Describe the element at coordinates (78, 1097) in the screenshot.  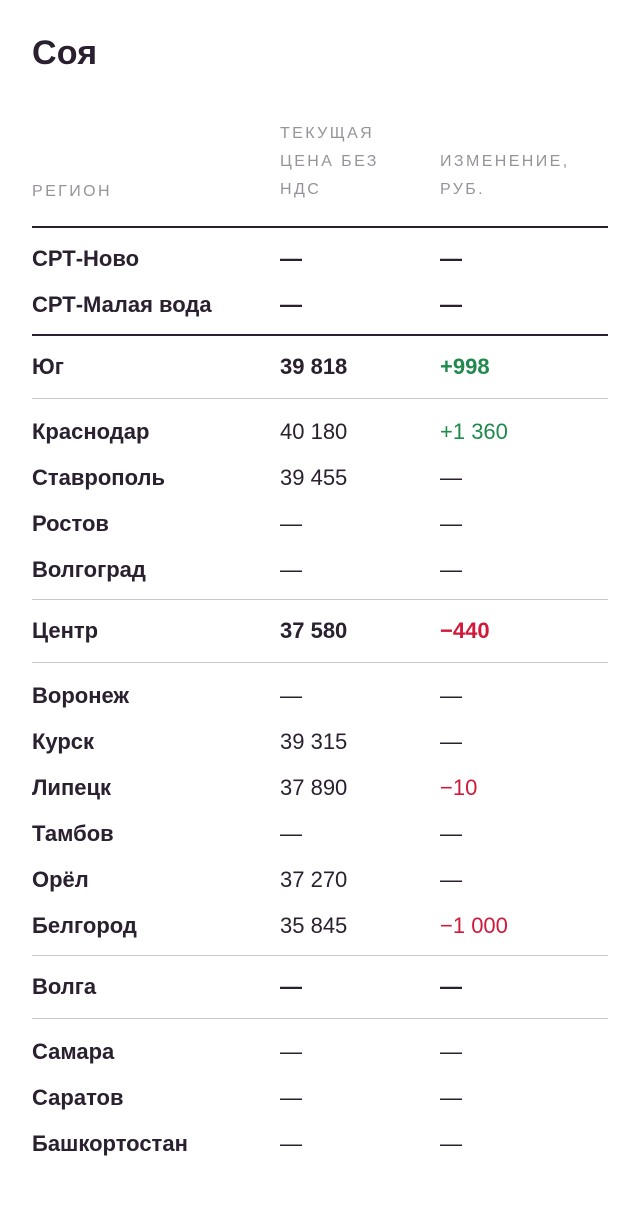
I see `region-name: Саратов` at that location.